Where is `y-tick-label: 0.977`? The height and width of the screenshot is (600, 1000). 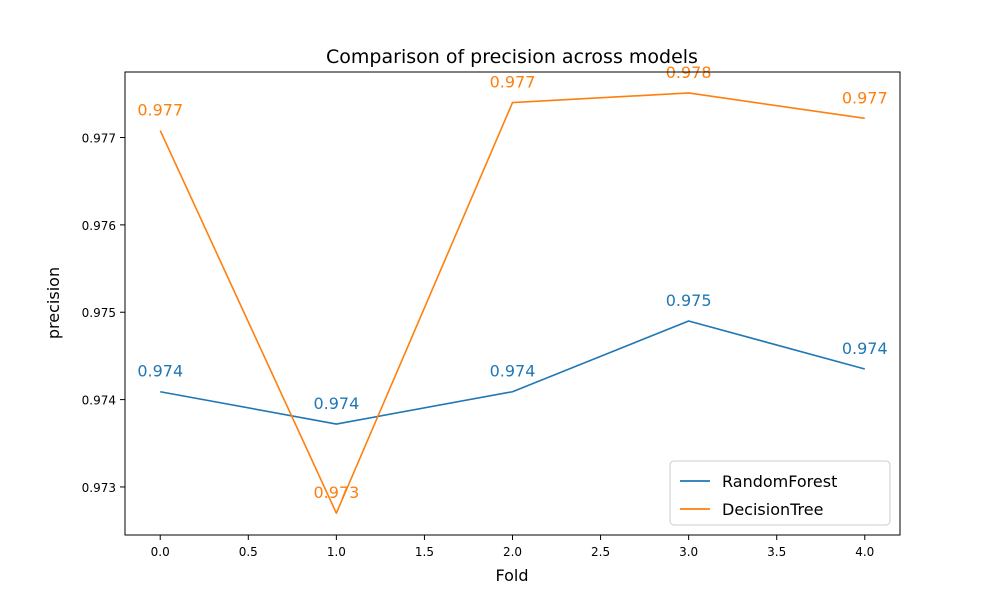 y-tick-label: 0.977 is located at coordinates (99, 139).